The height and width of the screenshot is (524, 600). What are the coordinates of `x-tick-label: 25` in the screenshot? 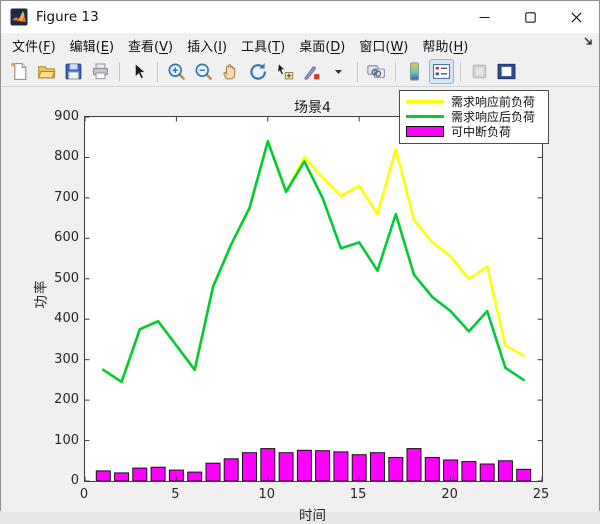 It's located at (541, 494).